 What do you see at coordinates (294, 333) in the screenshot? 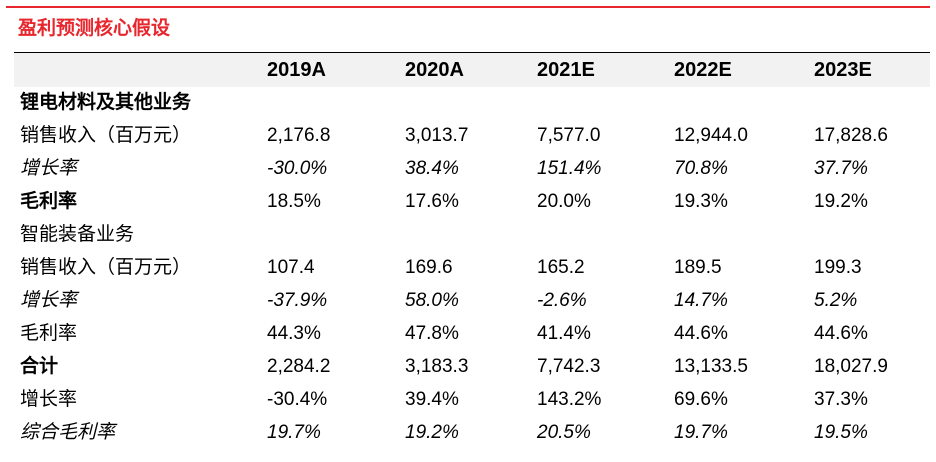
I see `row-value: 44.3%` at bounding box center [294, 333].